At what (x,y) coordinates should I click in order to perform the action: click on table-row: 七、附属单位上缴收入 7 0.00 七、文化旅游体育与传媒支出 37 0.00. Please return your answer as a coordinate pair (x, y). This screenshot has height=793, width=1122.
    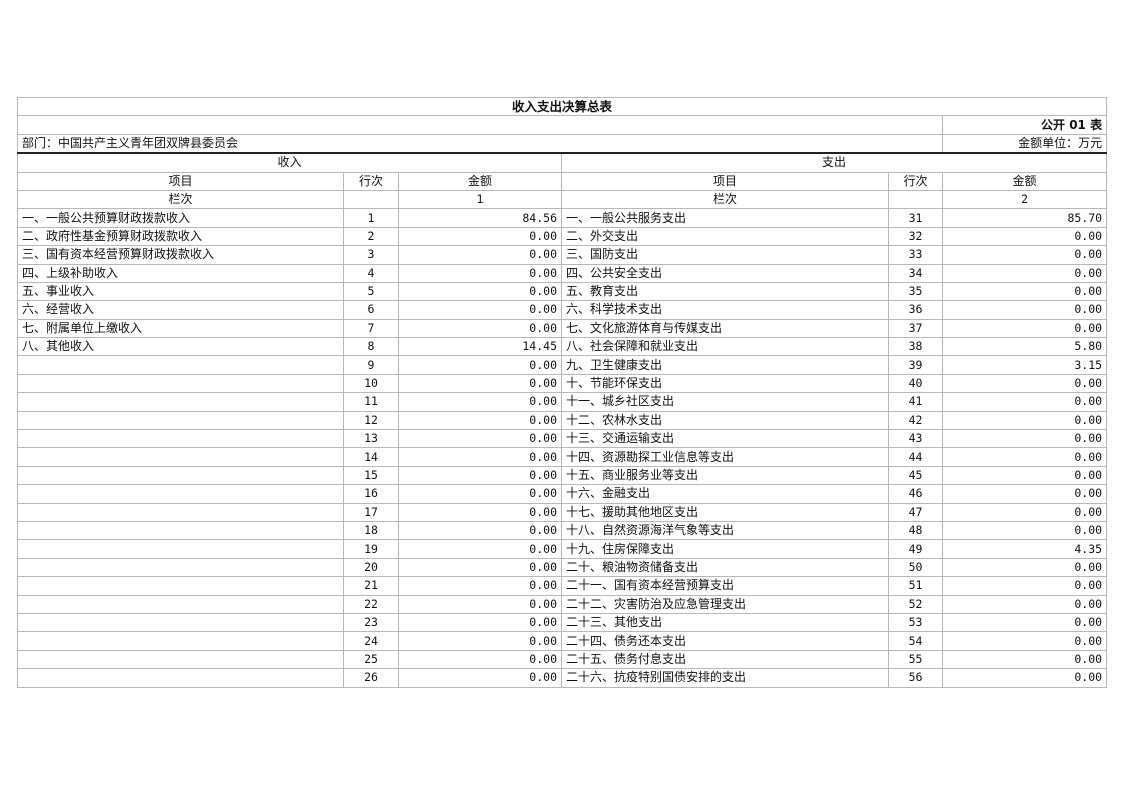
    Looking at the image, I should click on (562, 328).